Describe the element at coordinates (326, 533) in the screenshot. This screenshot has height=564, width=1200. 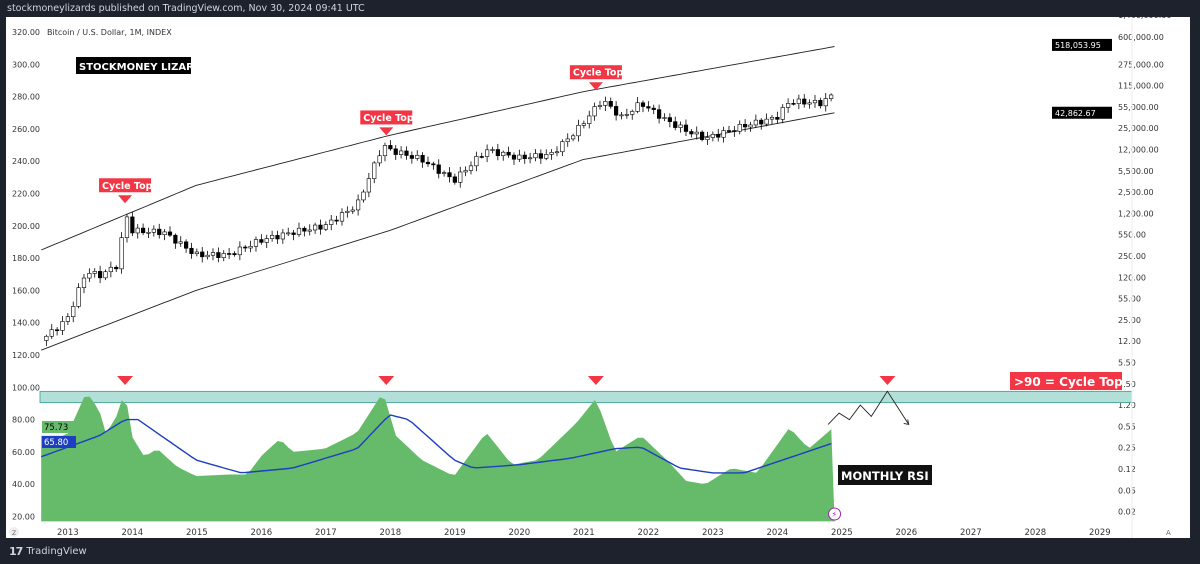
I see `x-axis-tick: 2017` at that location.